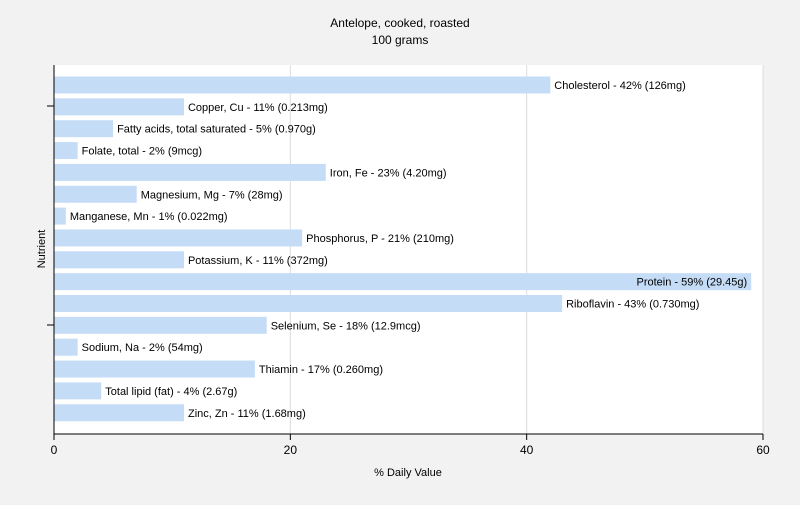 The image size is (800, 505). Describe the element at coordinates (346, 326) in the screenshot. I see `bar-data-label: Selenium, Se - 18% (12.9mcg)` at that location.